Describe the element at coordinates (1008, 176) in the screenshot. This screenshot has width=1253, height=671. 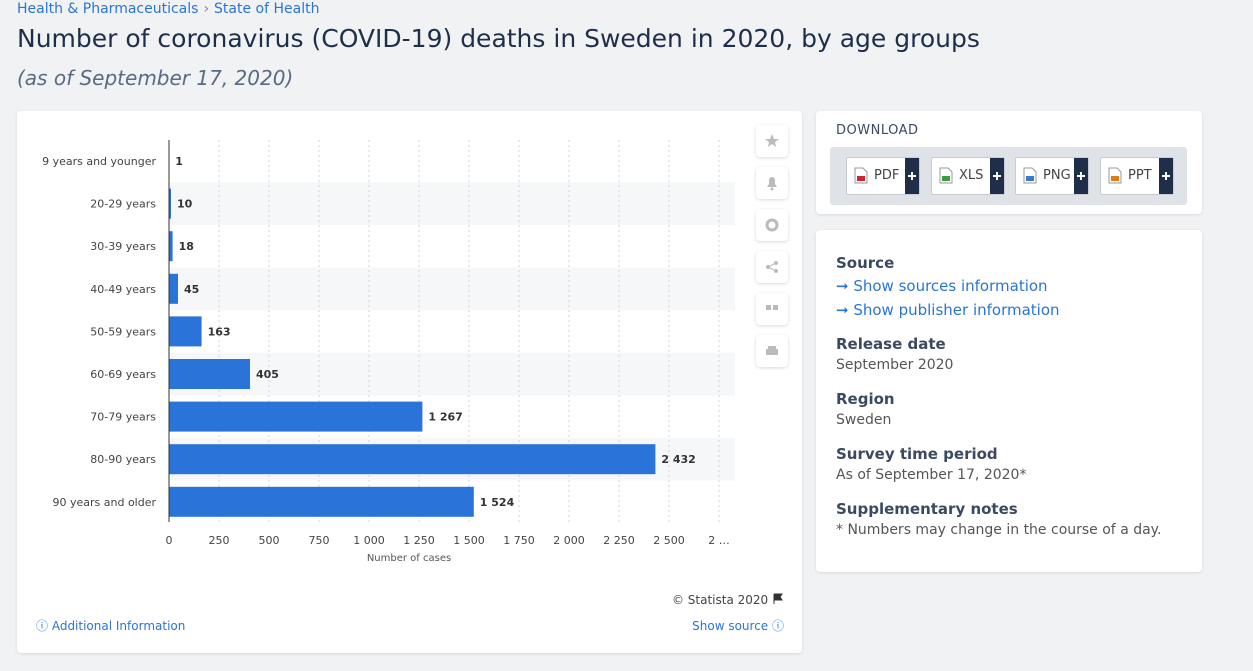
I see `download-buttons: PDF XLS PNG PPT` at that location.